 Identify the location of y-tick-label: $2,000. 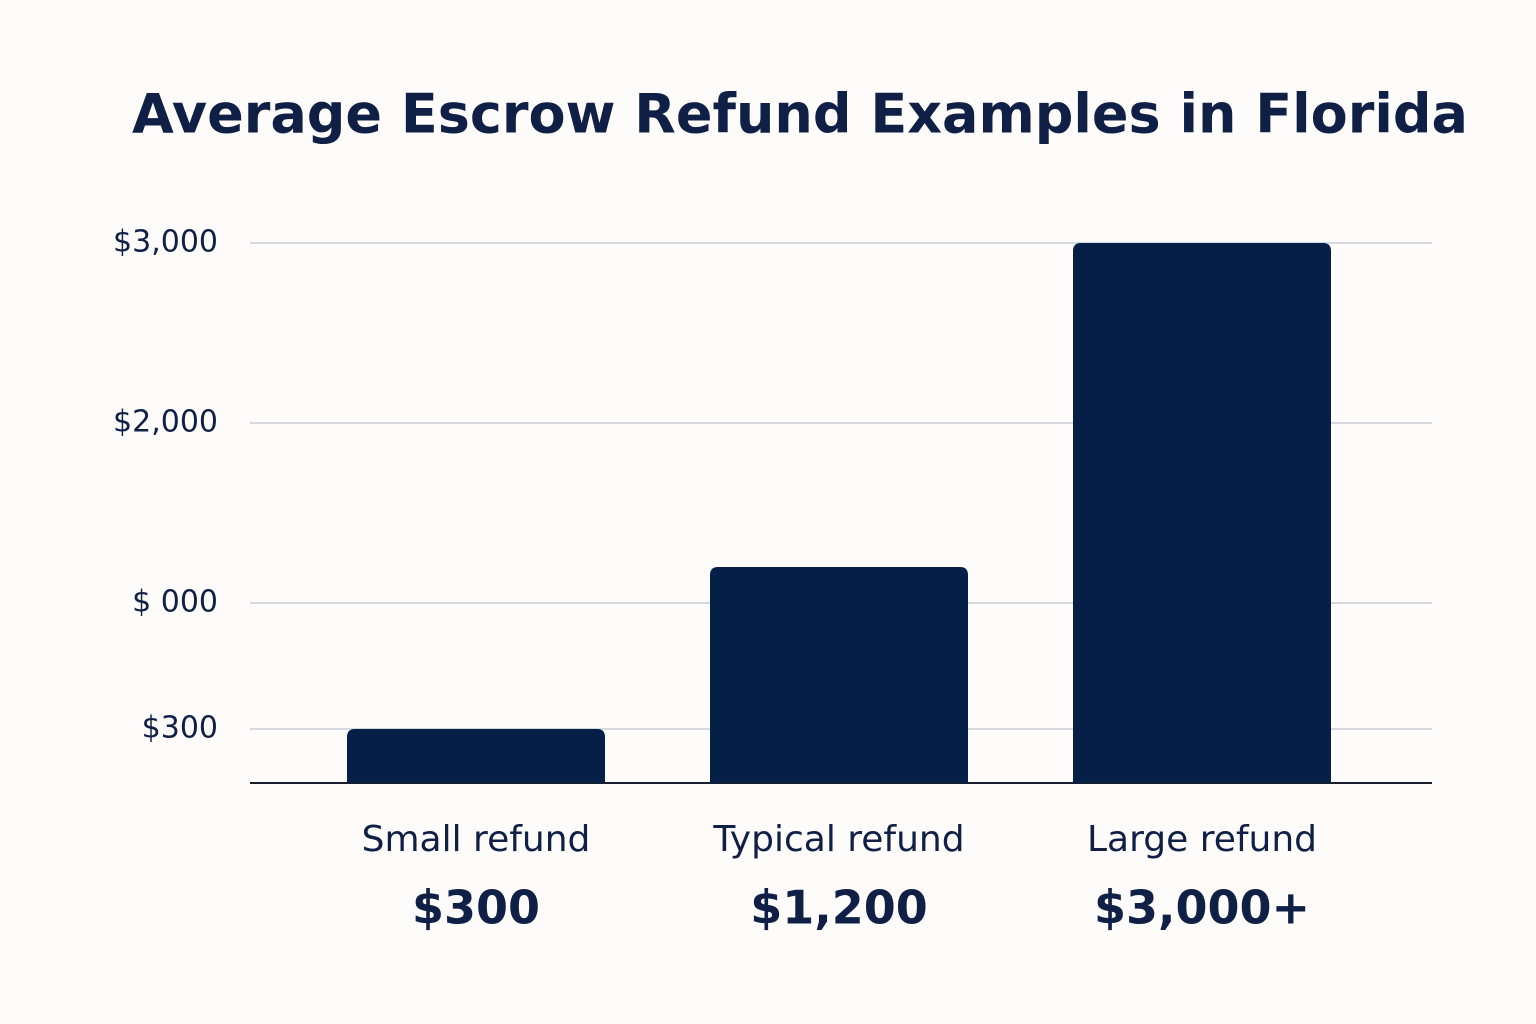
(165, 422).